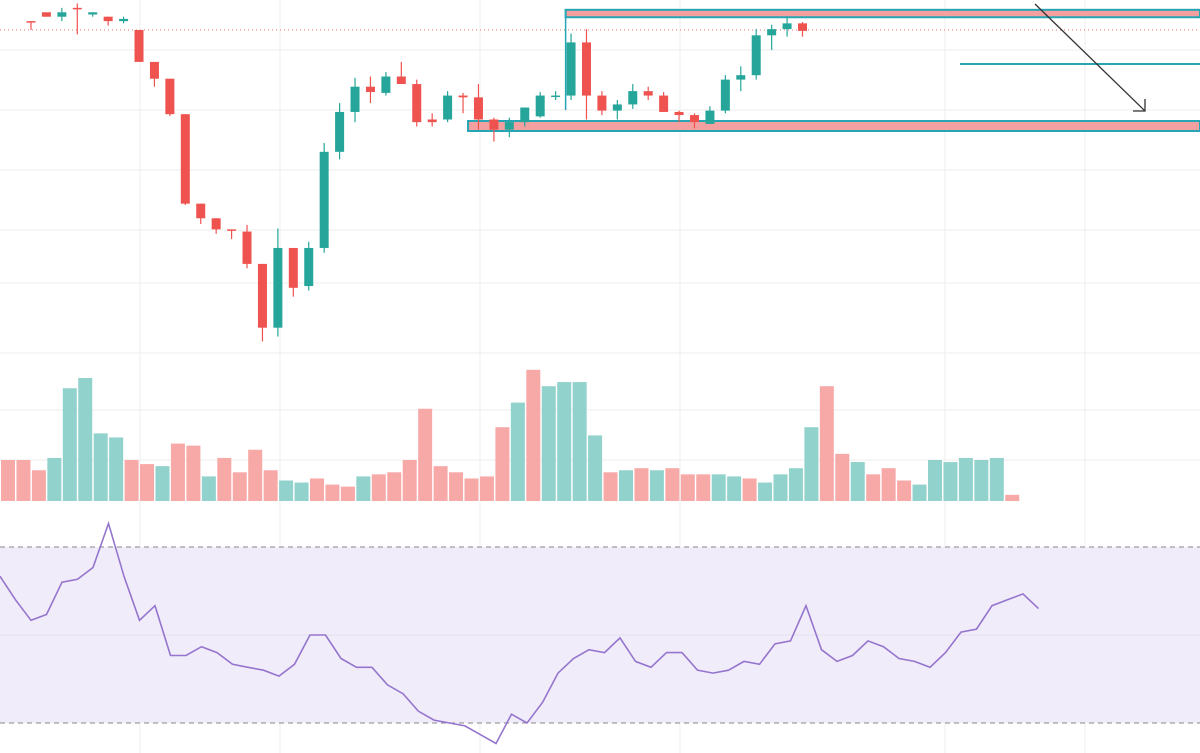 This screenshot has height=753, width=1200. I want to click on volume-pane, so click(510, 435).